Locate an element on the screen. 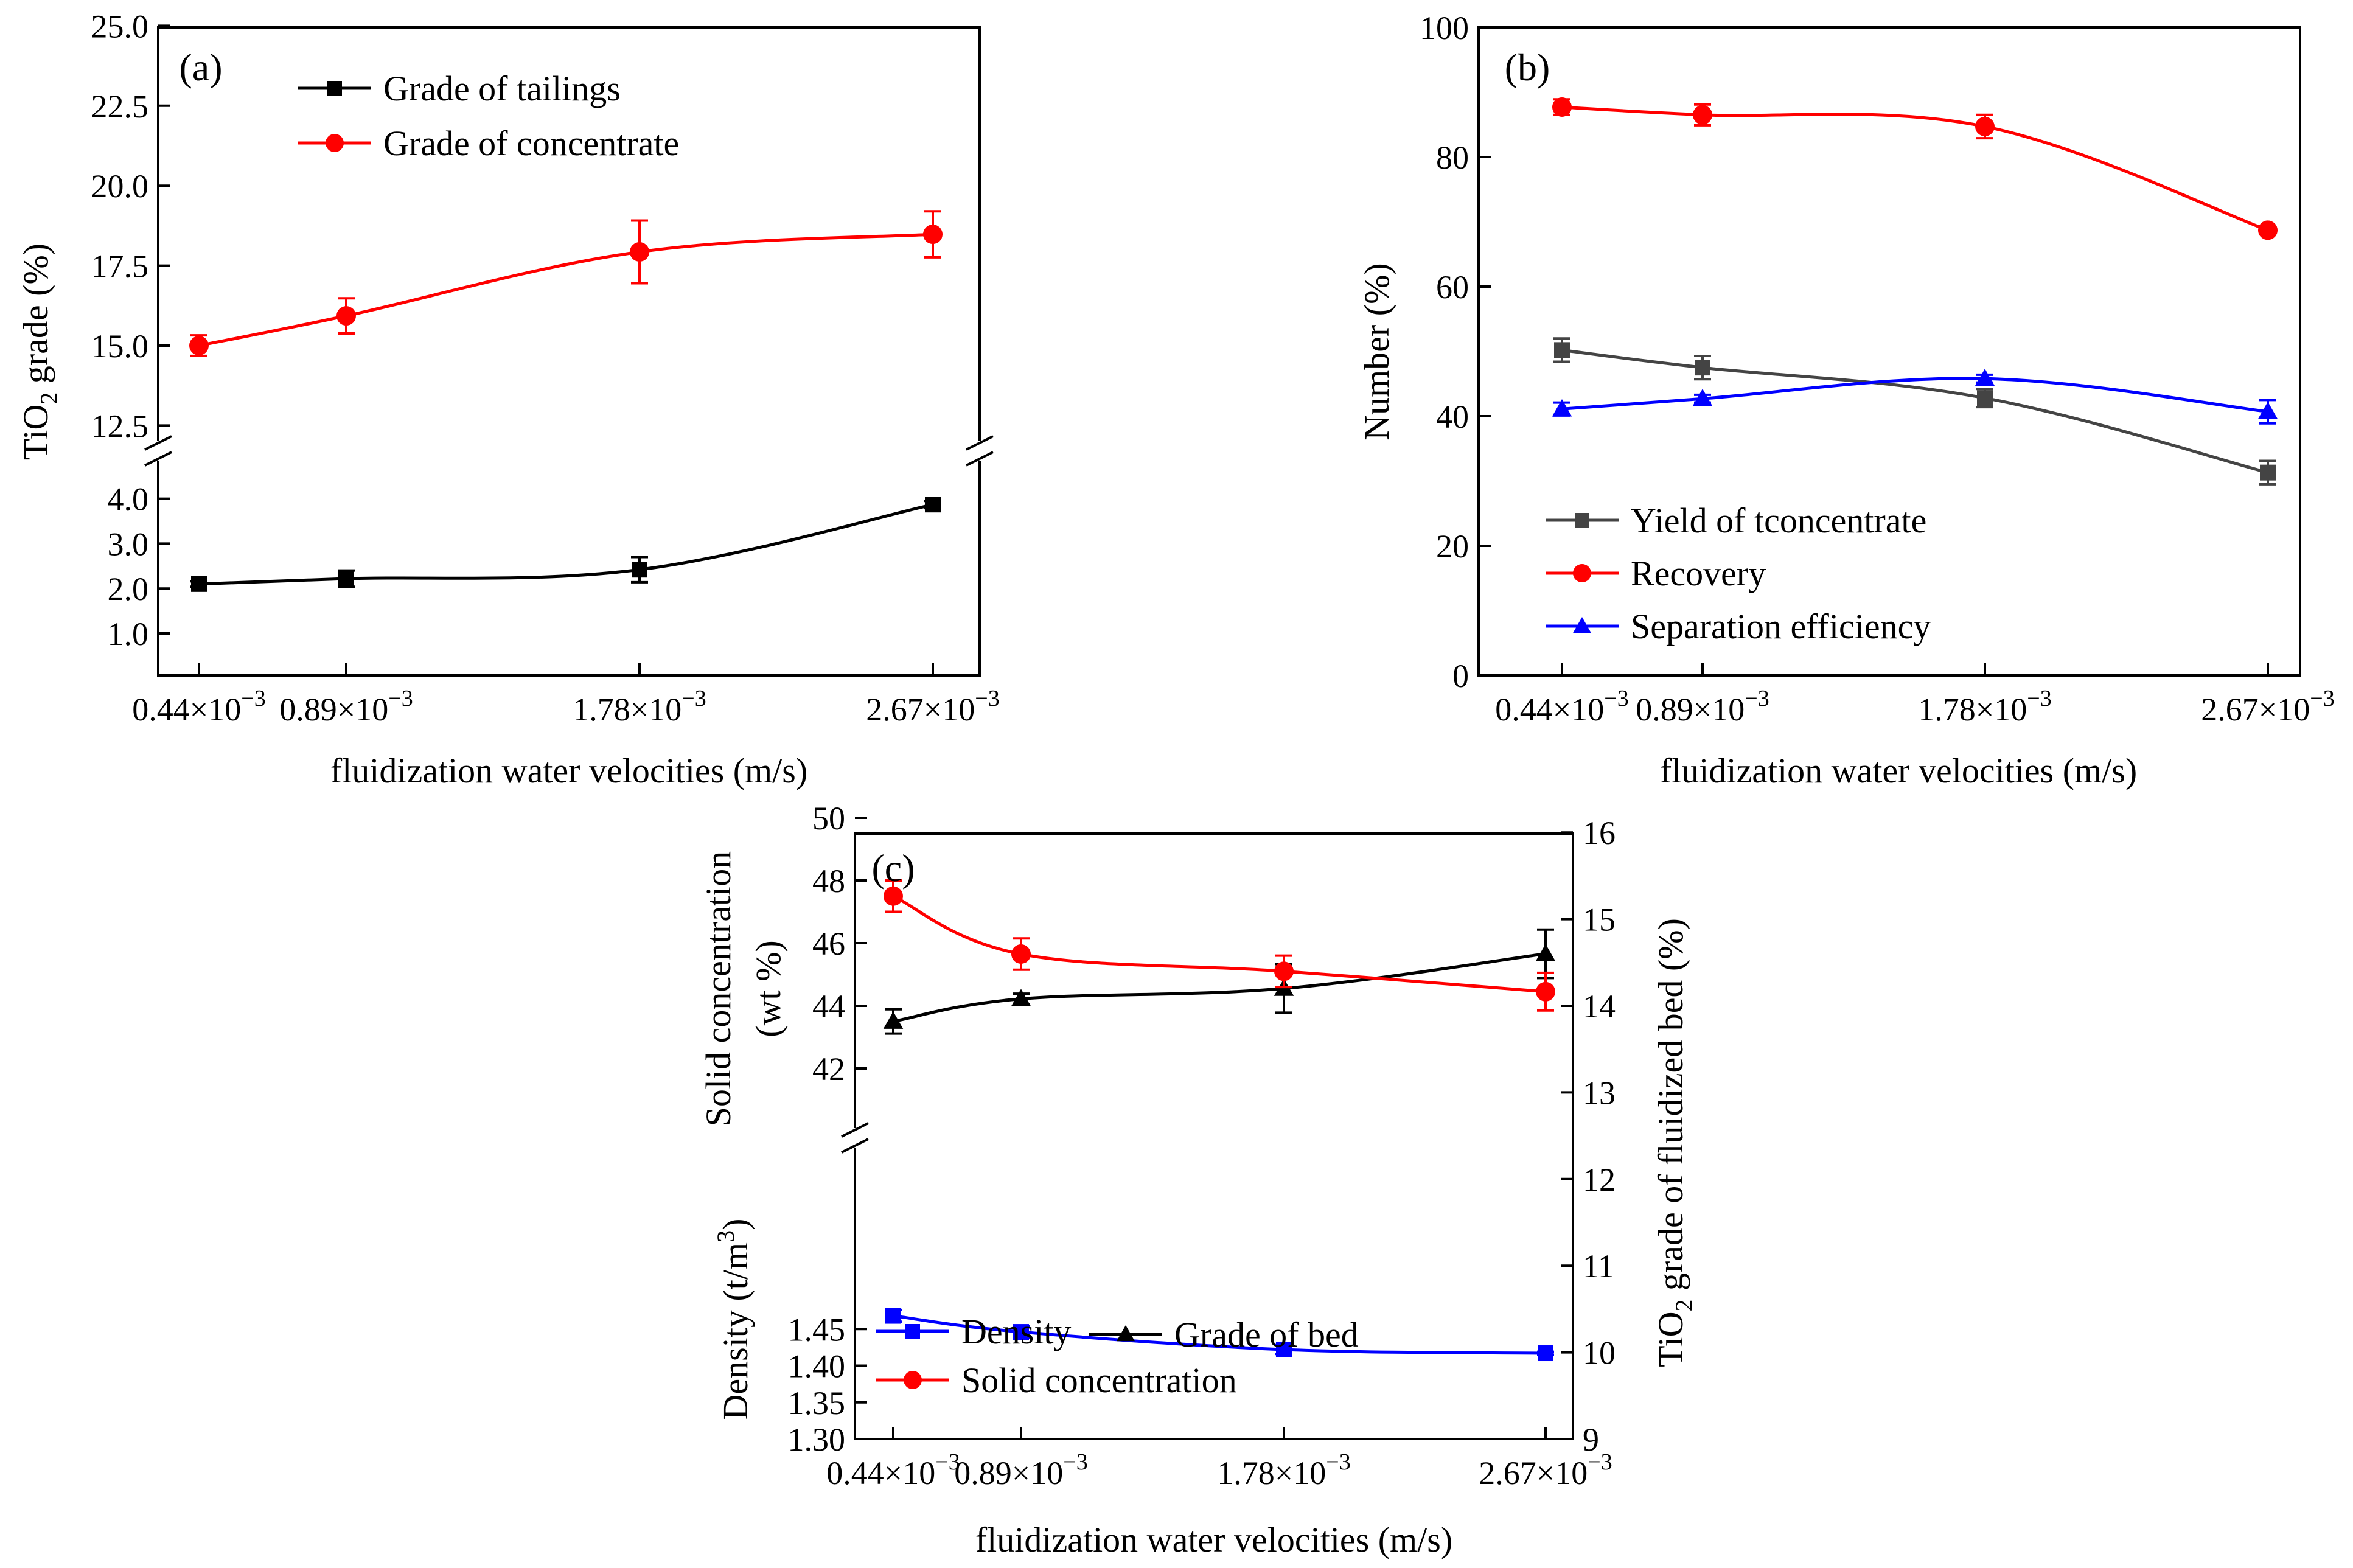 The width and height of the screenshot is (2353, 1568). x-axis-tick-label: 1.78×10⁻³ is located at coordinates (1984, 707).